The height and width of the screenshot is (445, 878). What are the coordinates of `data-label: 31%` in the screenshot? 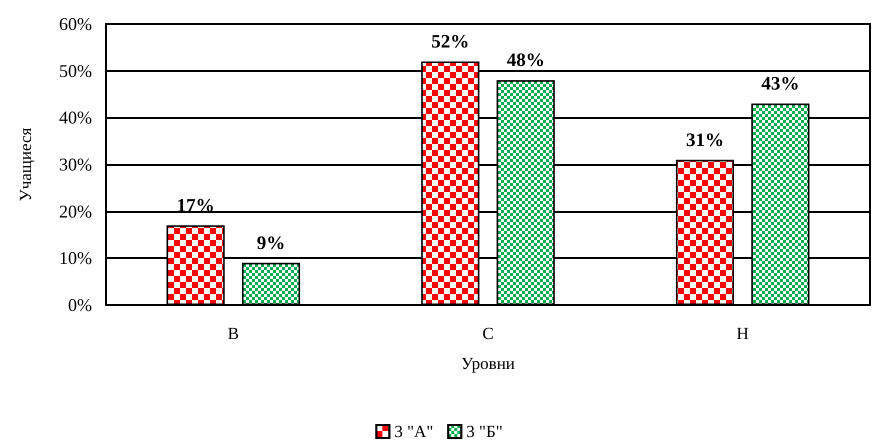 It's located at (705, 140).